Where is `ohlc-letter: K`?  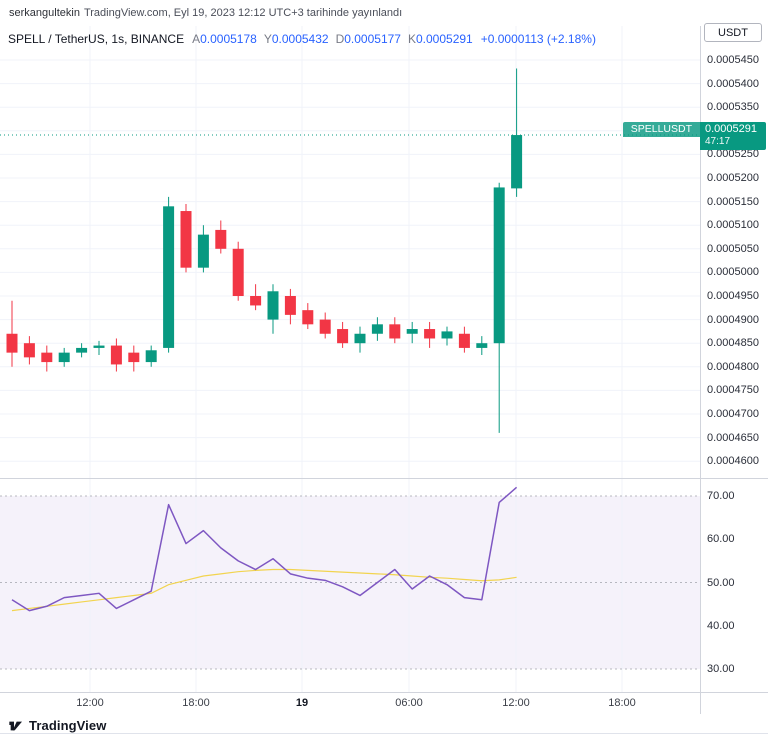 ohlc-letter: K is located at coordinates (411, 39).